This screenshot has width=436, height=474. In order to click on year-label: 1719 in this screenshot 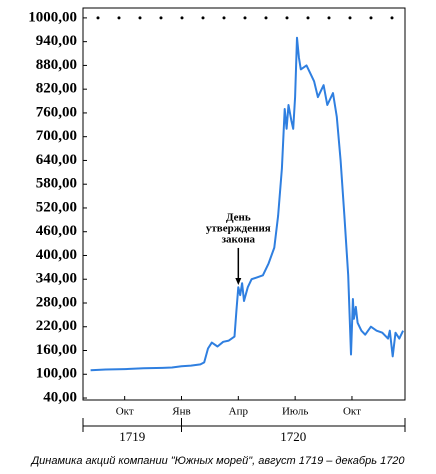, I will do `click(132, 436)`.